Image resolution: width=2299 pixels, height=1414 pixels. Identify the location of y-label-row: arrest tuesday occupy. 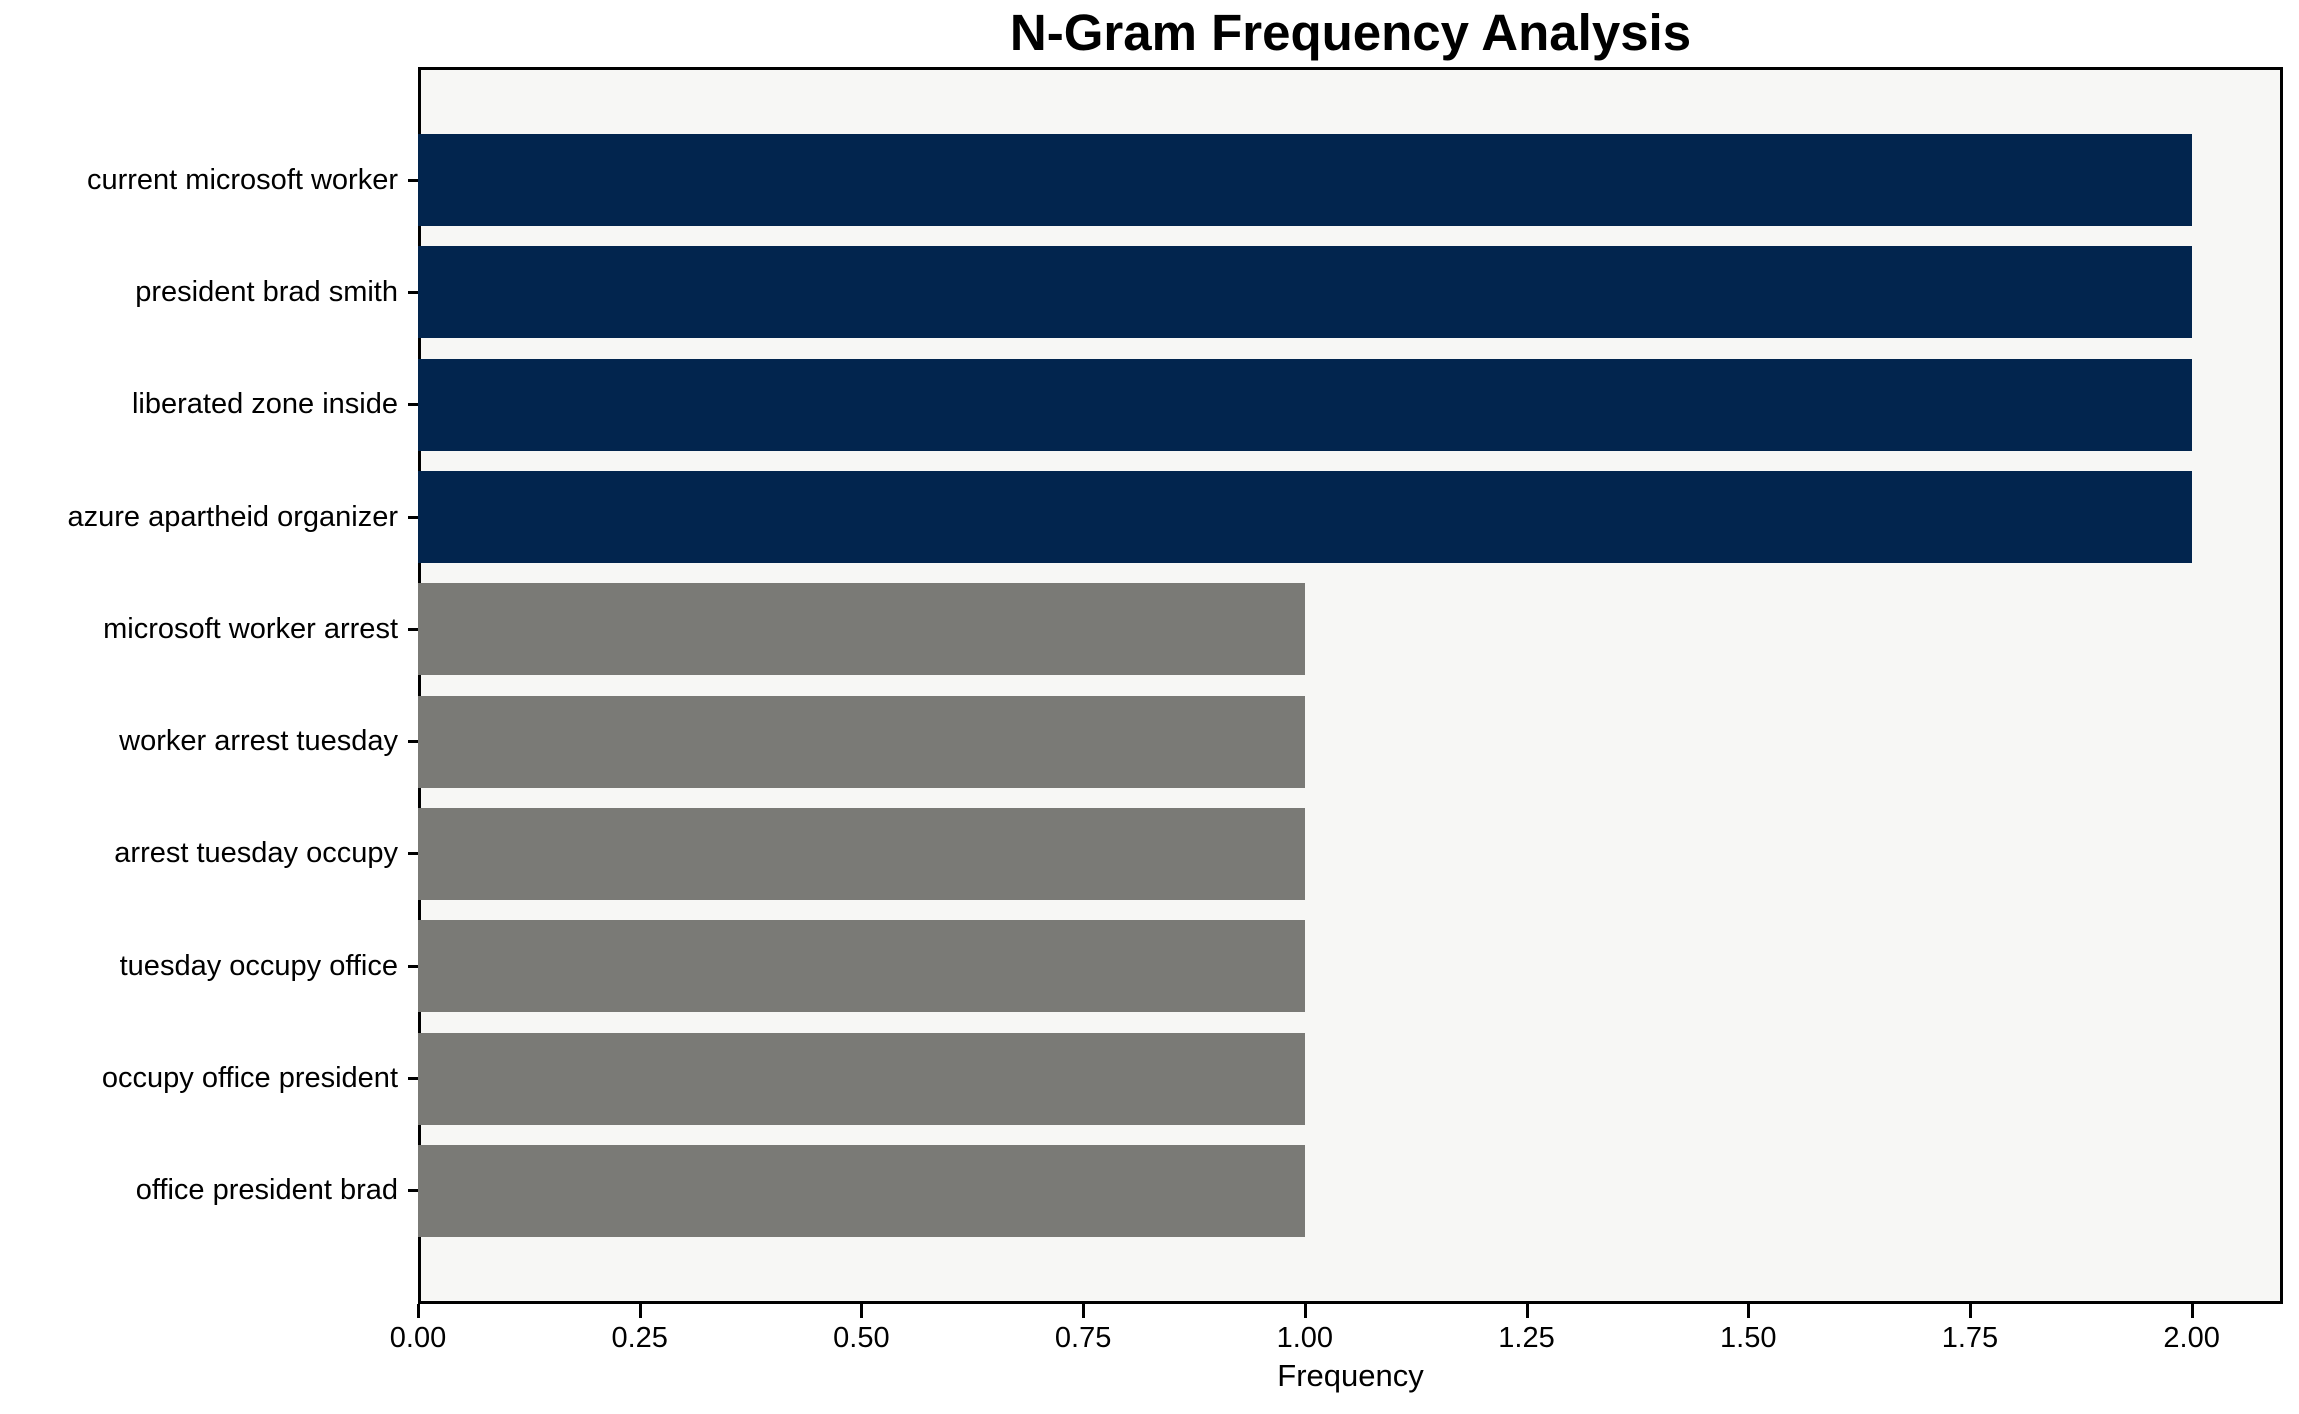
(209, 854).